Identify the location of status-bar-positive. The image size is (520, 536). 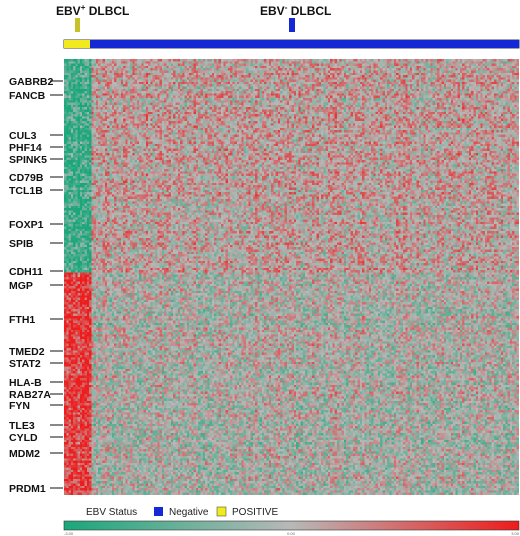
(77, 44).